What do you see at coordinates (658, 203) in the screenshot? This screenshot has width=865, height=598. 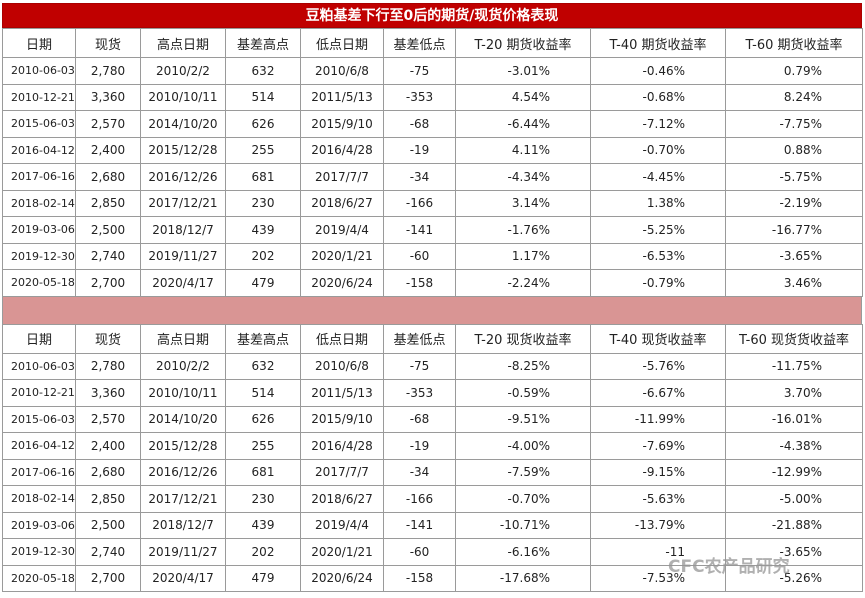 I see `cell: 1.38%` at bounding box center [658, 203].